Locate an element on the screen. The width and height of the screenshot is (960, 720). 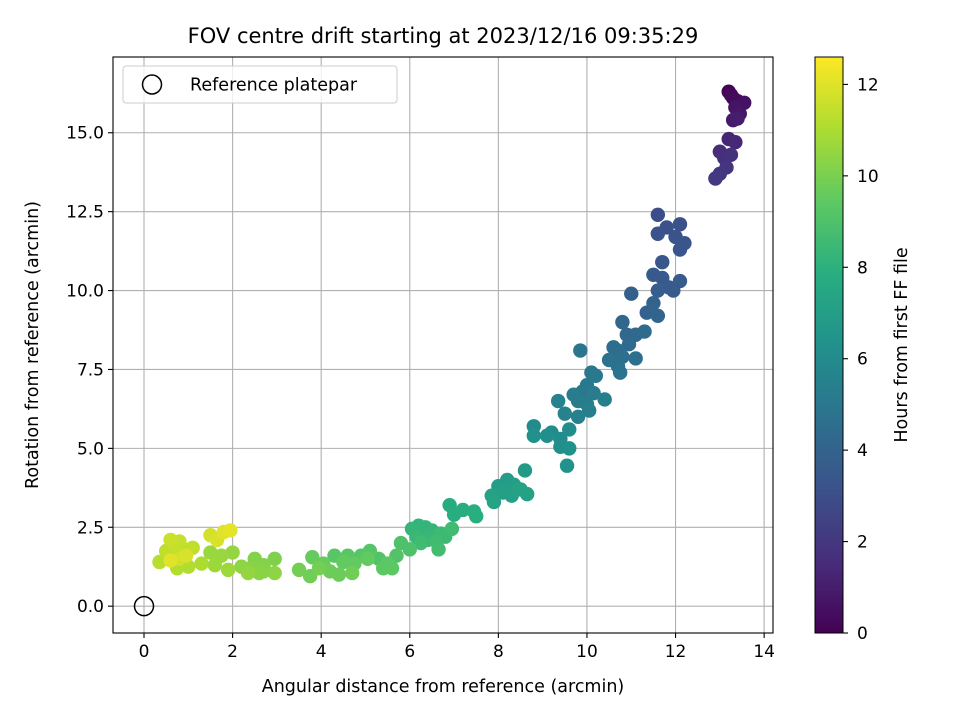
colorbar-tick-label: 10 is located at coordinates (868, 177).